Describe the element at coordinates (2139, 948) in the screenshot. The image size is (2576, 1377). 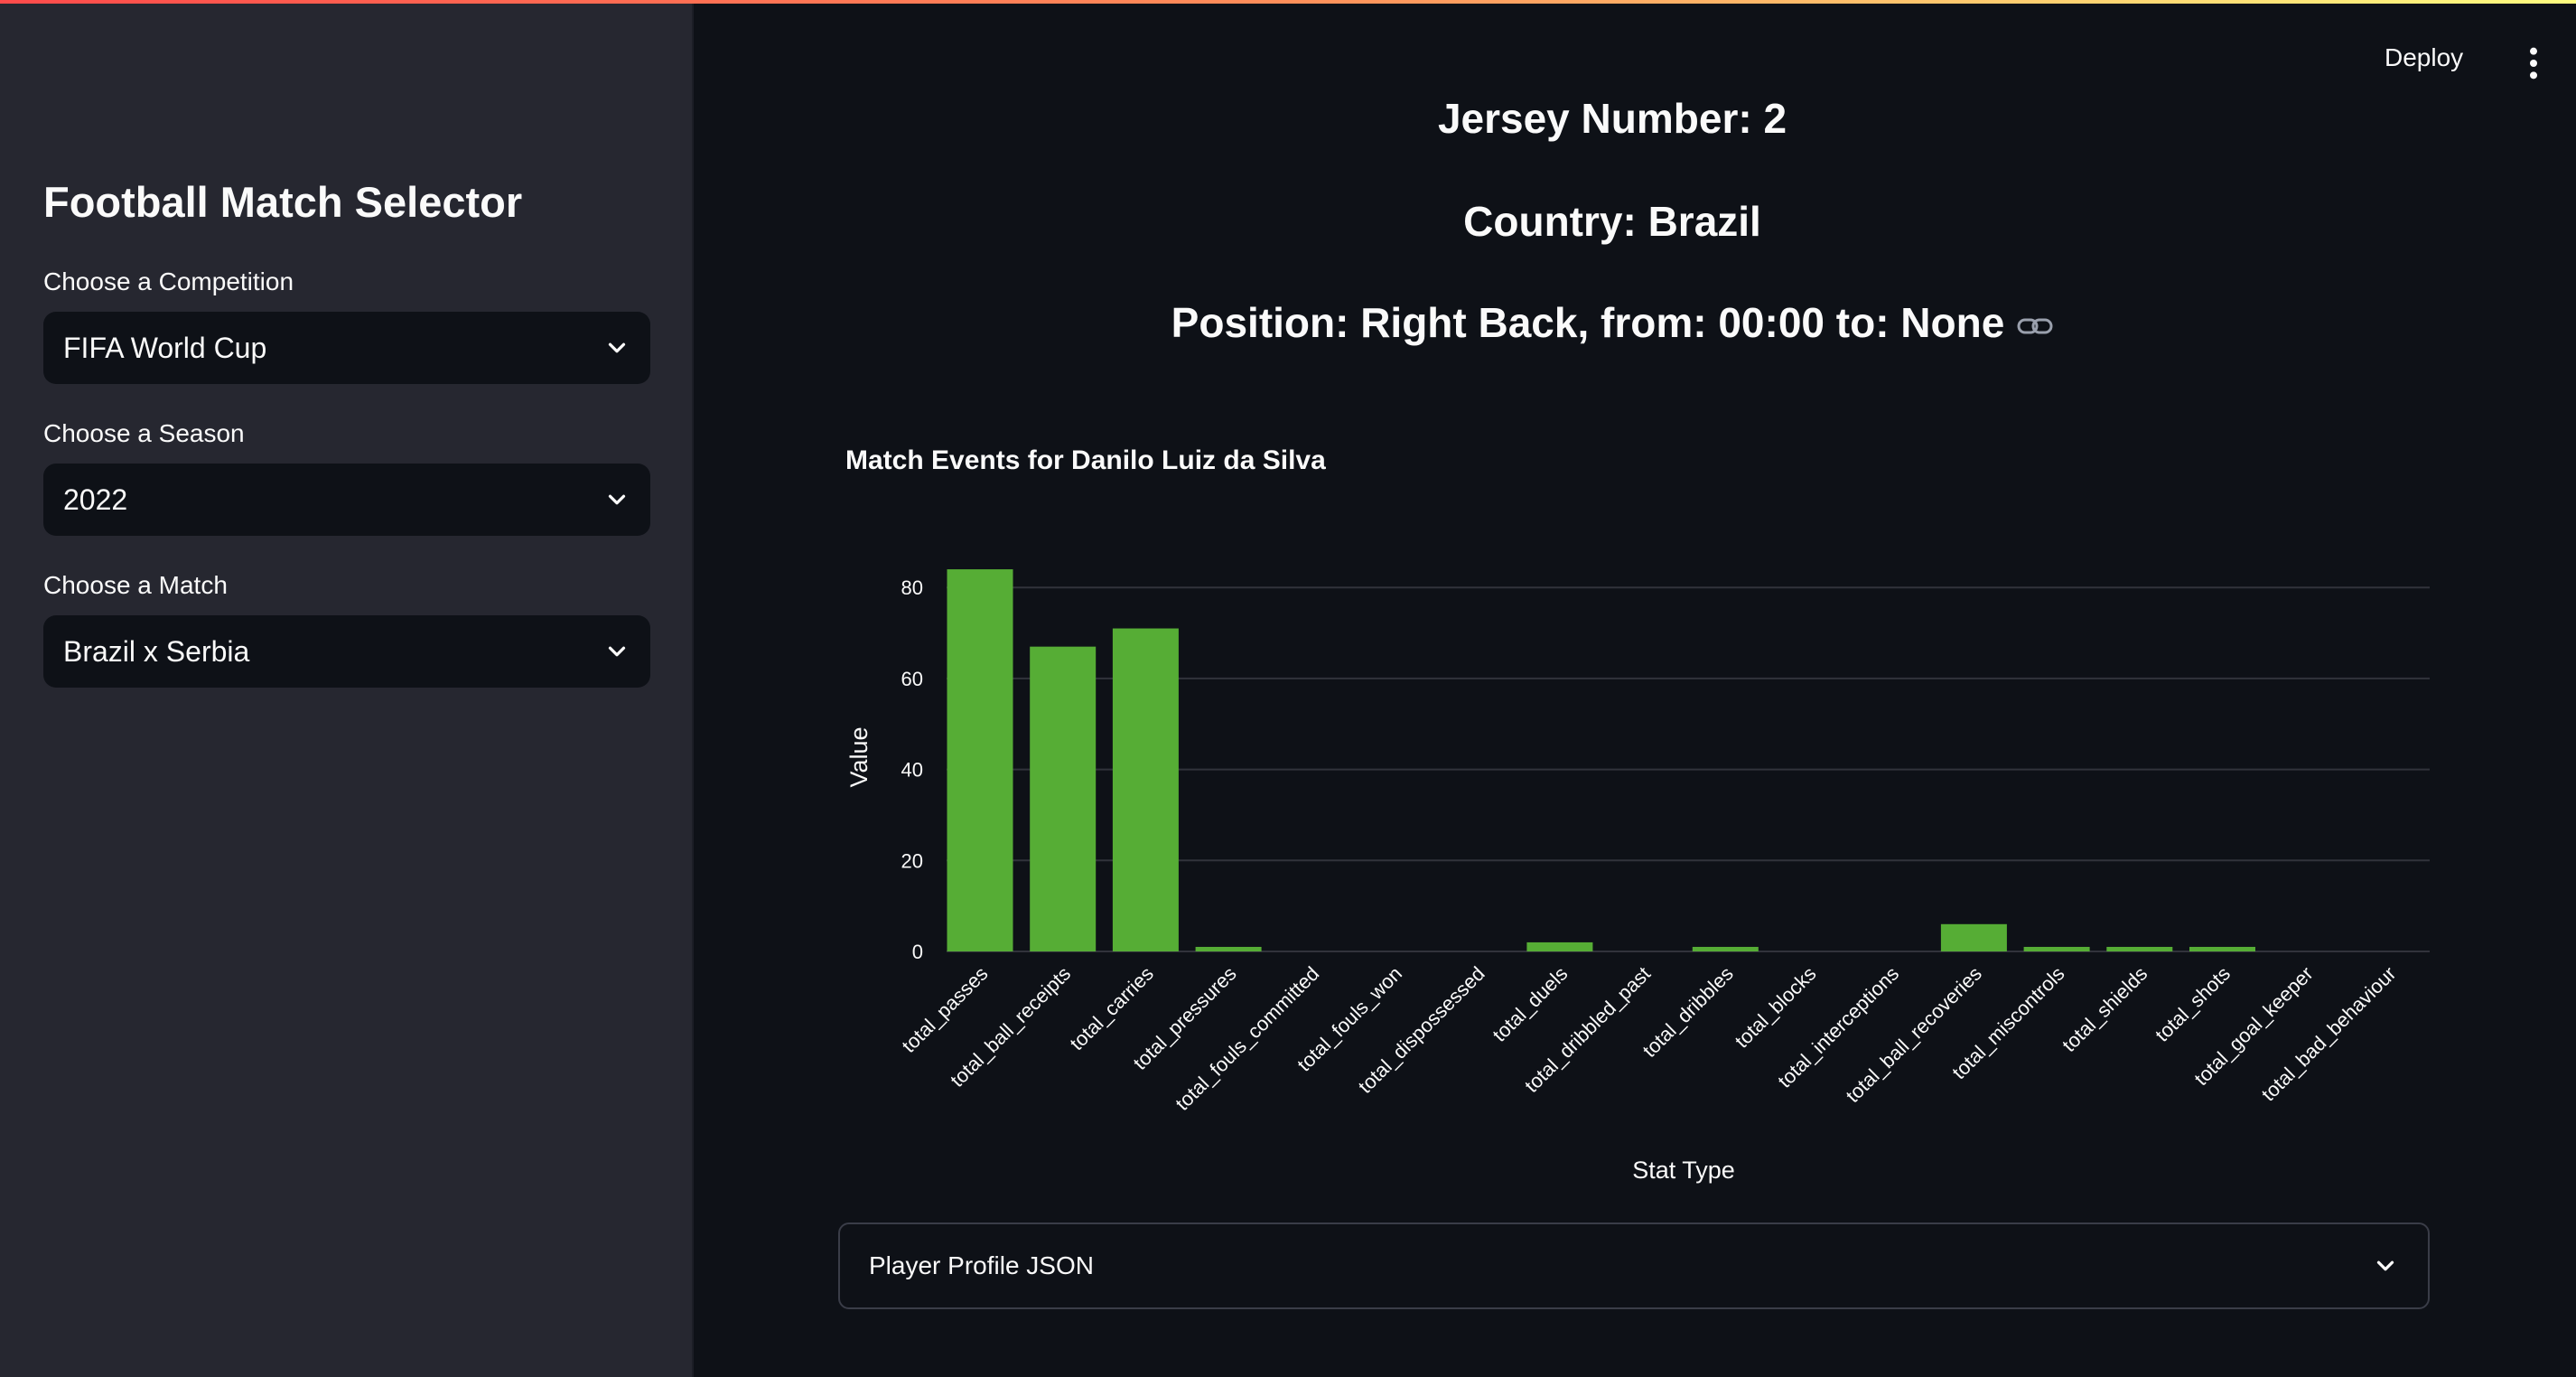
I see `bar-total-shields` at that location.